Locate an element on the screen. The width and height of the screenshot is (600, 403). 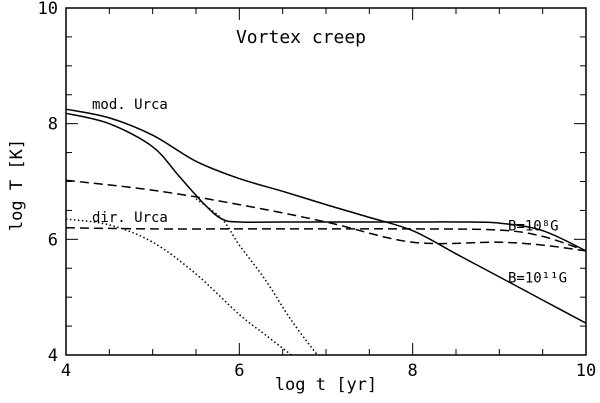
series-5-dotted-line is located at coordinates (178, 287).